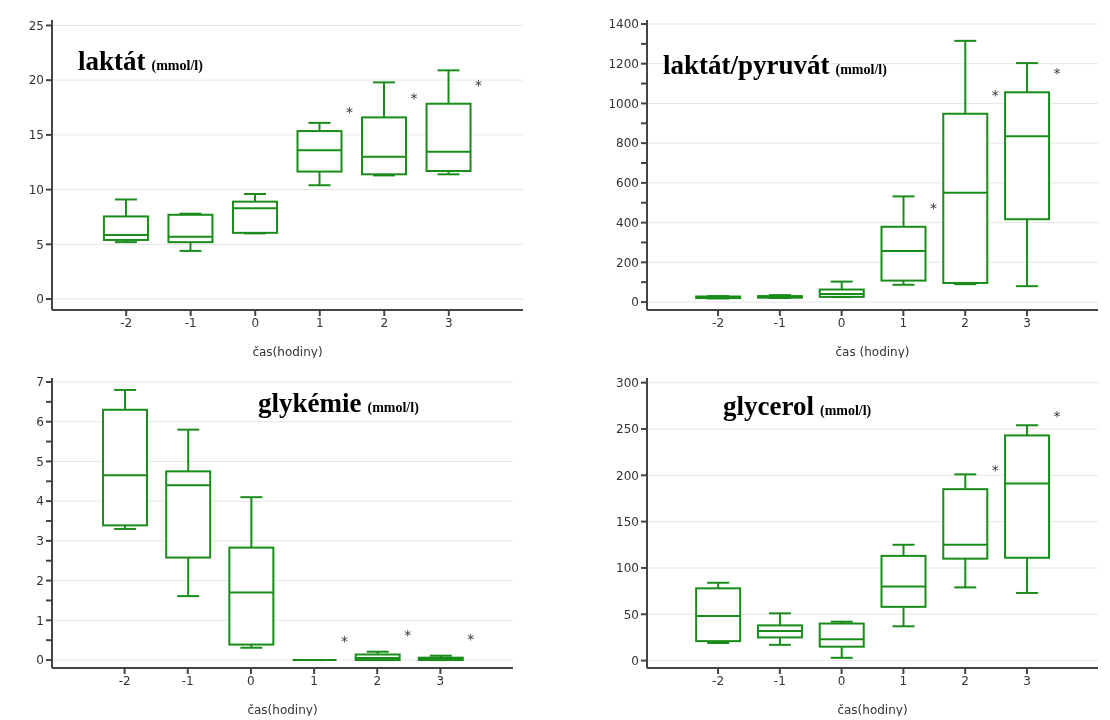 Image resolution: width=1110 pixels, height=720 pixels. What do you see at coordinates (36, 25) in the screenshot?
I see `y-tick-label: 25` at bounding box center [36, 25].